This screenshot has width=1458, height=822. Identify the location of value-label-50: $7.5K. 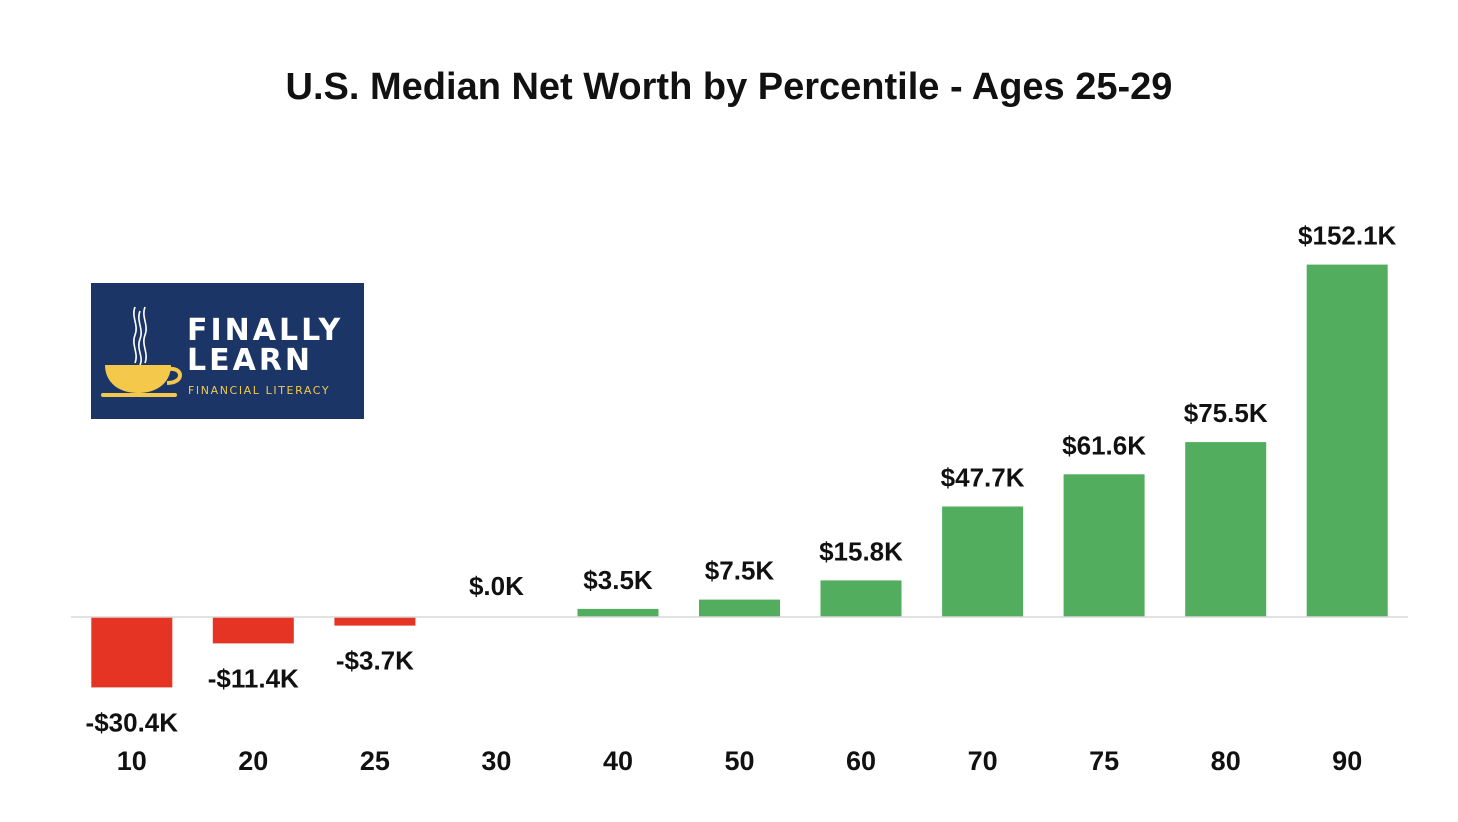
(740, 571).